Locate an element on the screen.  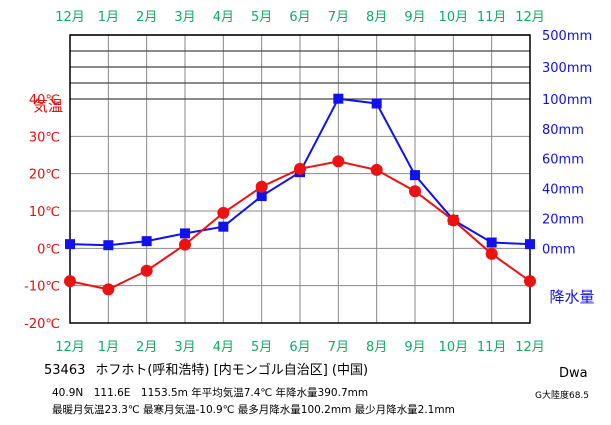
precipitation-tick-label: 20mm is located at coordinates (563, 219).